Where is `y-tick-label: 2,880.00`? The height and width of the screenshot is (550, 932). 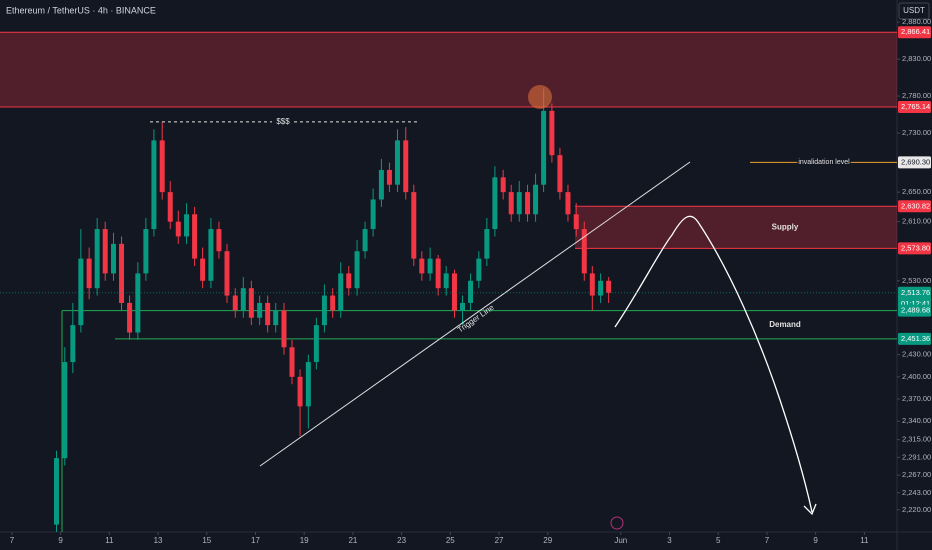 y-tick-label: 2,880.00 is located at coordinates (916, 21).